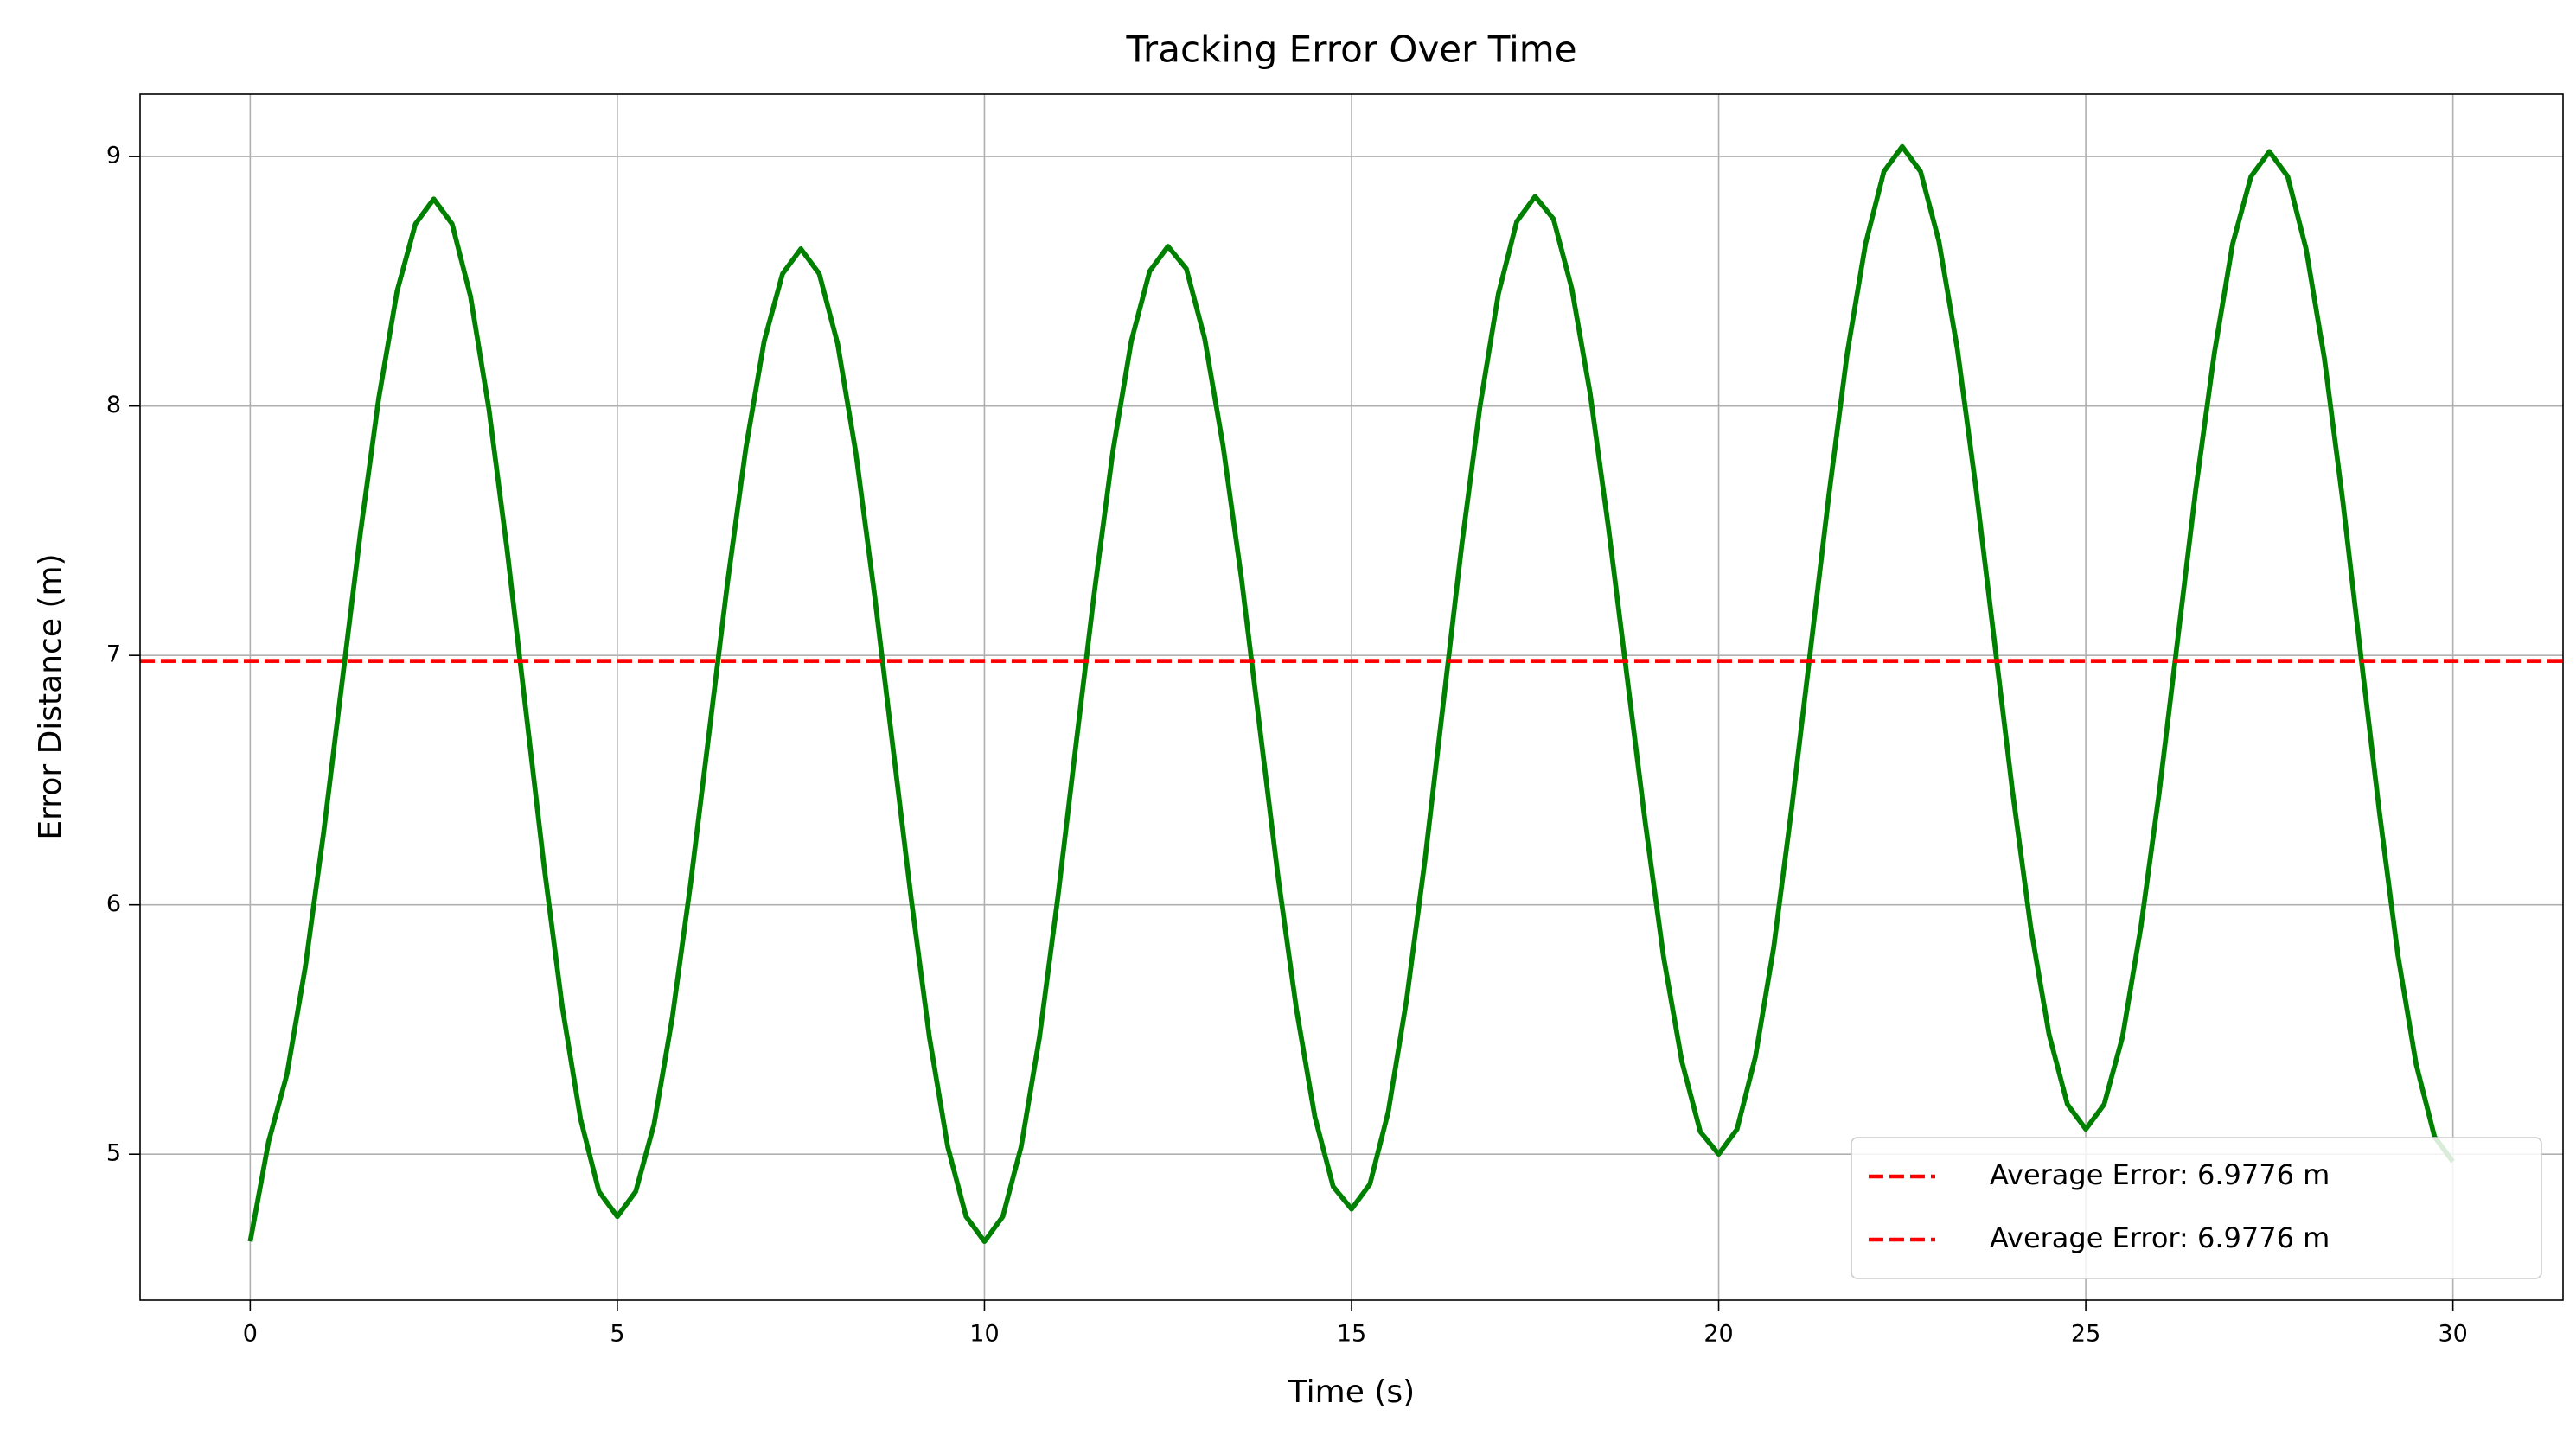 Image resolution: width=2576 pixels, height=1441 pixels. What do you see at coordinates (113, 655) in the screenshot?
I see `y-tick-label: 7` at bounding box center [113, 655].